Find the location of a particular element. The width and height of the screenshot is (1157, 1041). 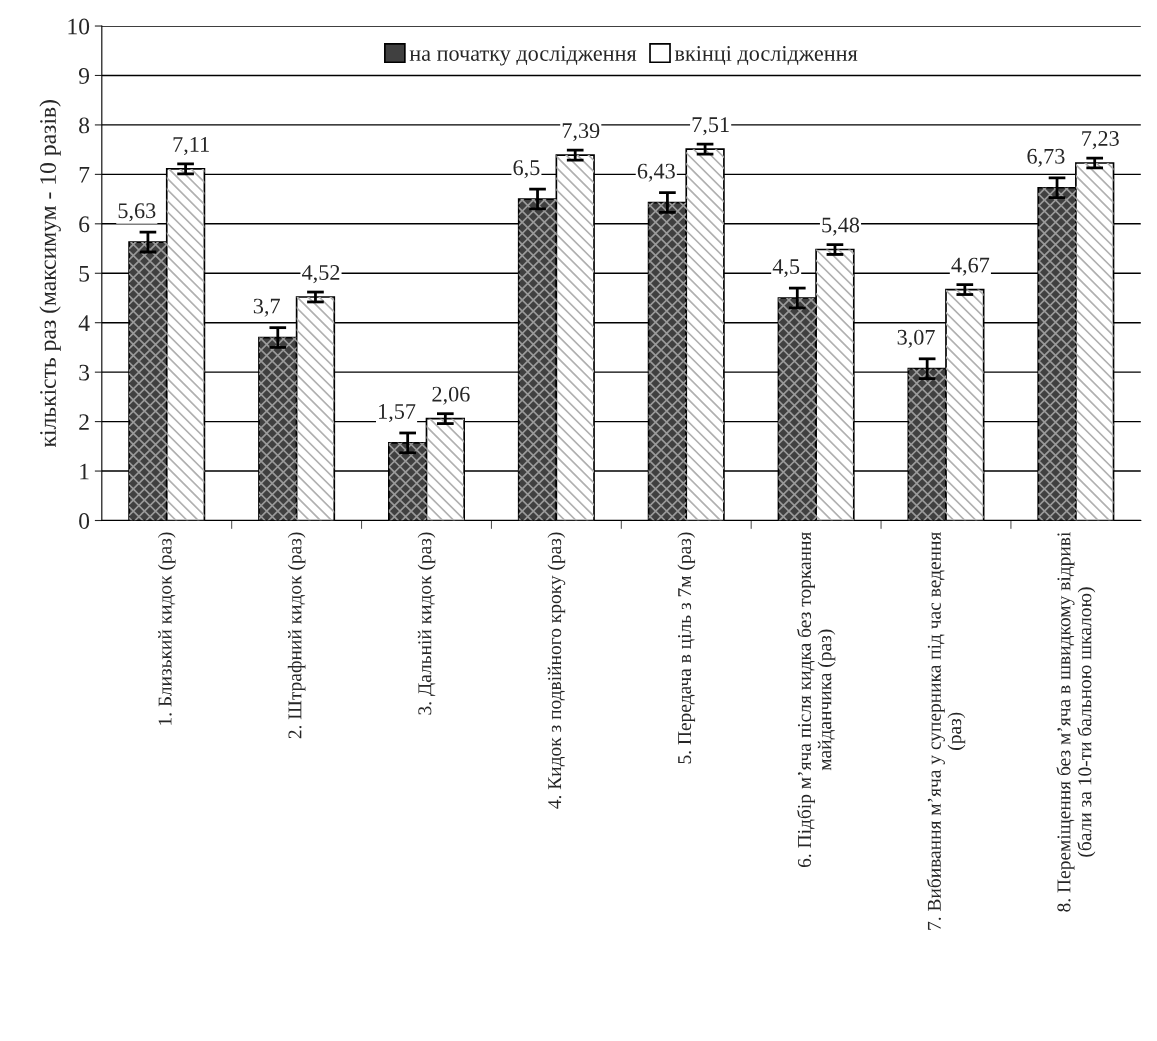

y-tick-label: 6 is located at coordinates (84, 224).